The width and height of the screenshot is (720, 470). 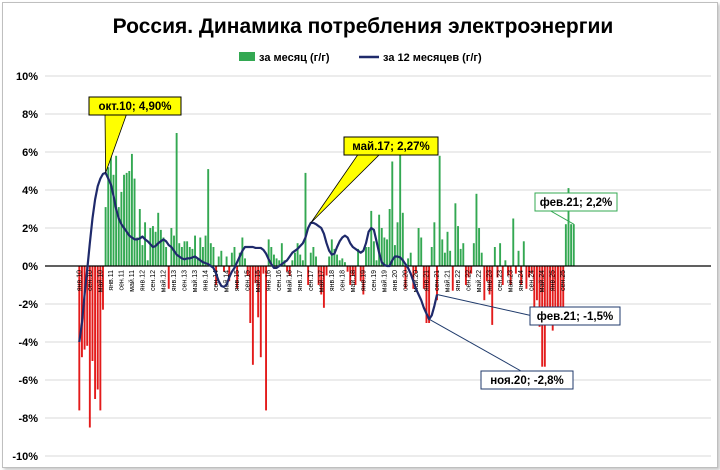 I want to click on x-tick-label: май.21, so click(x=448, y=281).